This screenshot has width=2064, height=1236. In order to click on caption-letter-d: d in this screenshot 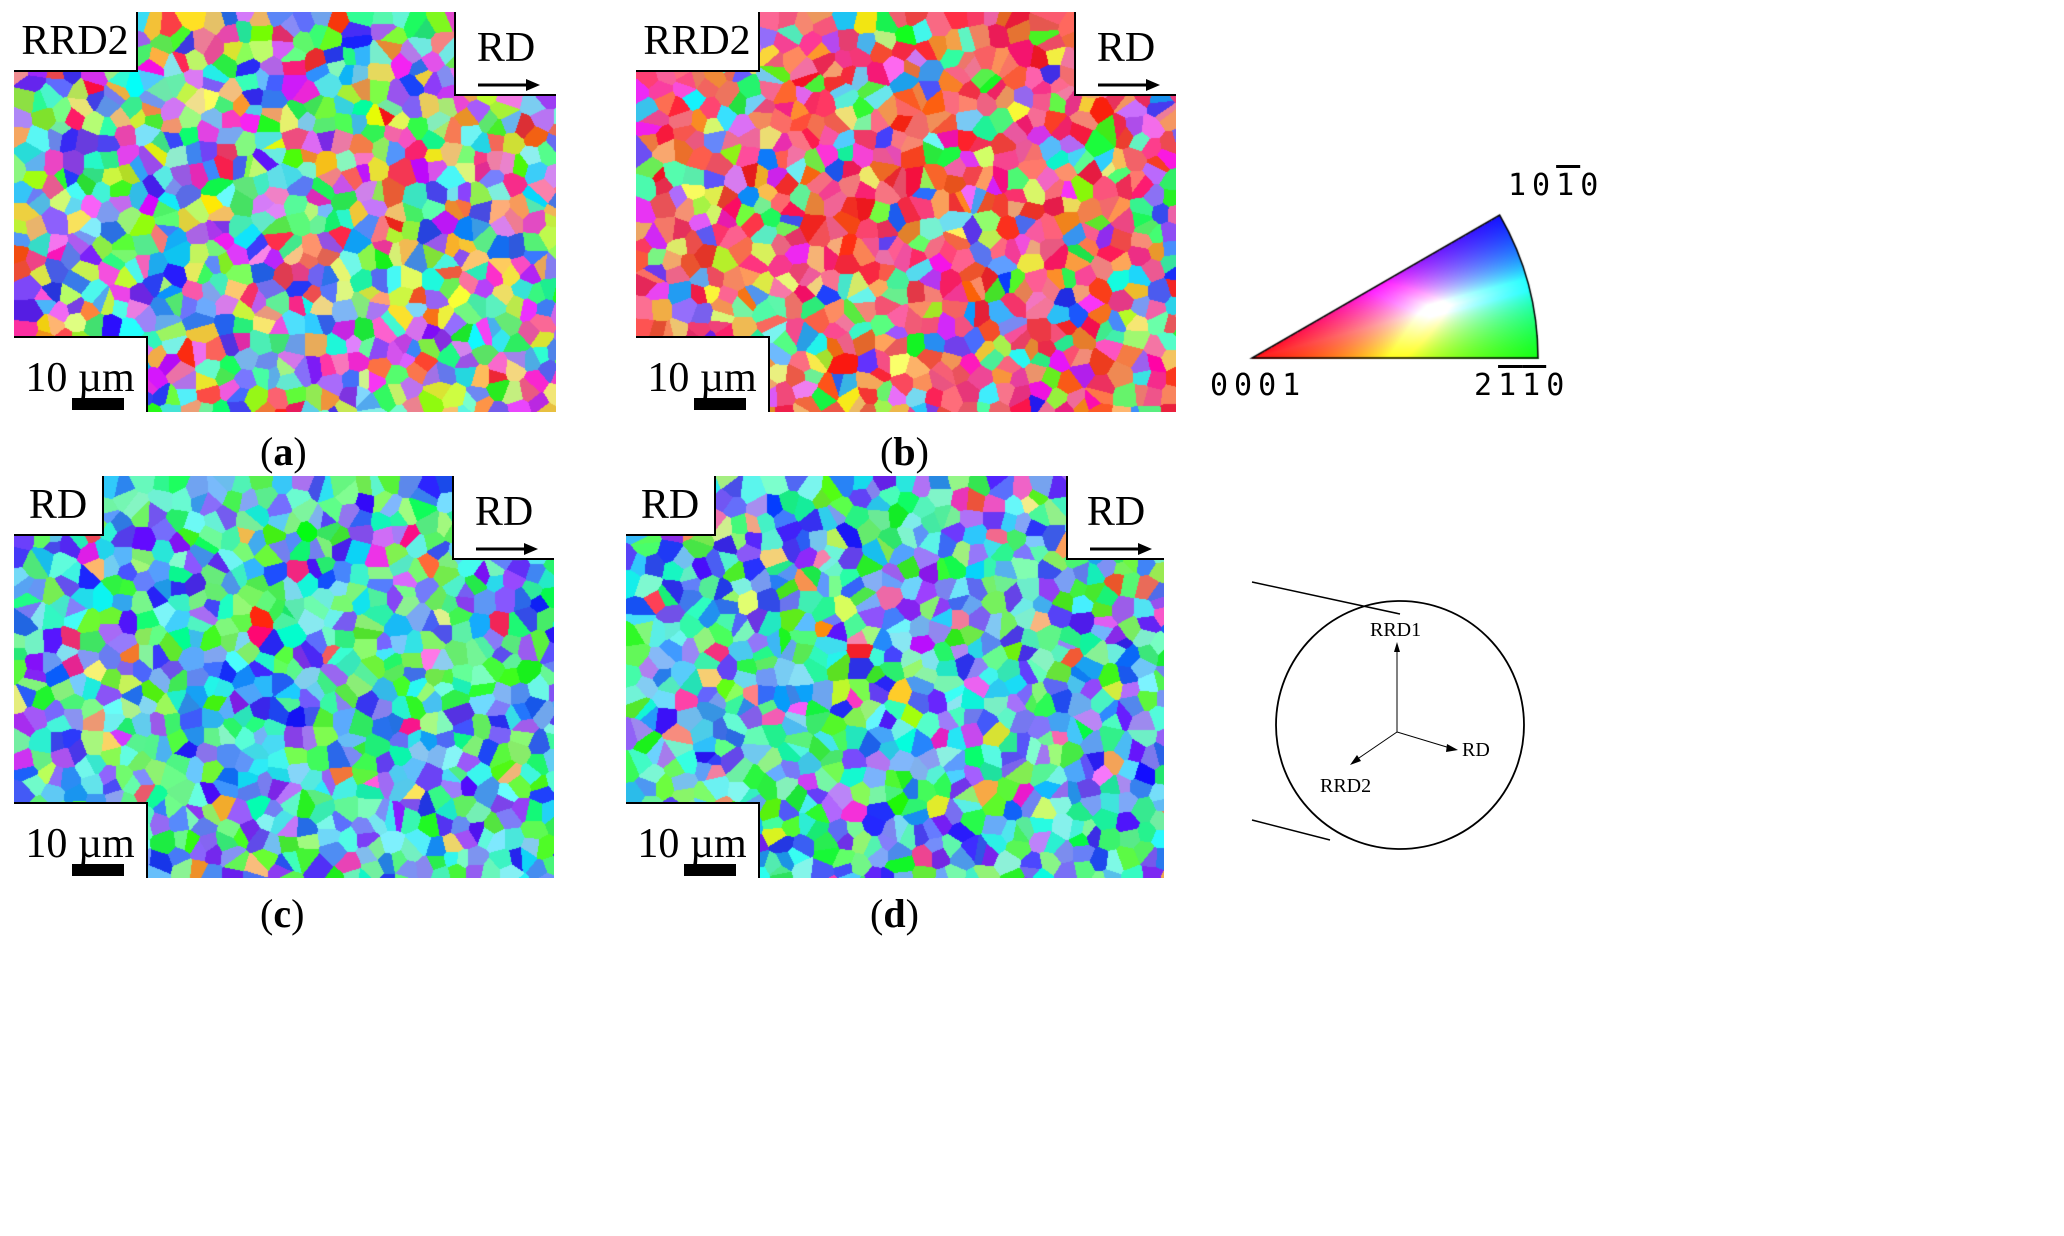, I will do `click(894, 913)`.